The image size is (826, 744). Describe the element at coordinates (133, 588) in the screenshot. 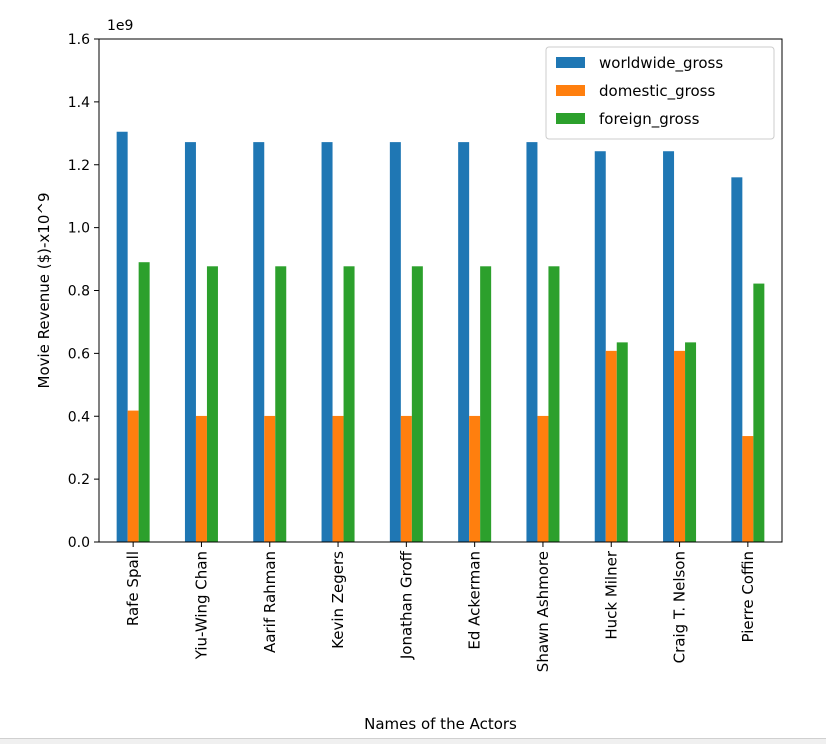

I see `x-tick-label: Rafe Spall` at that location.